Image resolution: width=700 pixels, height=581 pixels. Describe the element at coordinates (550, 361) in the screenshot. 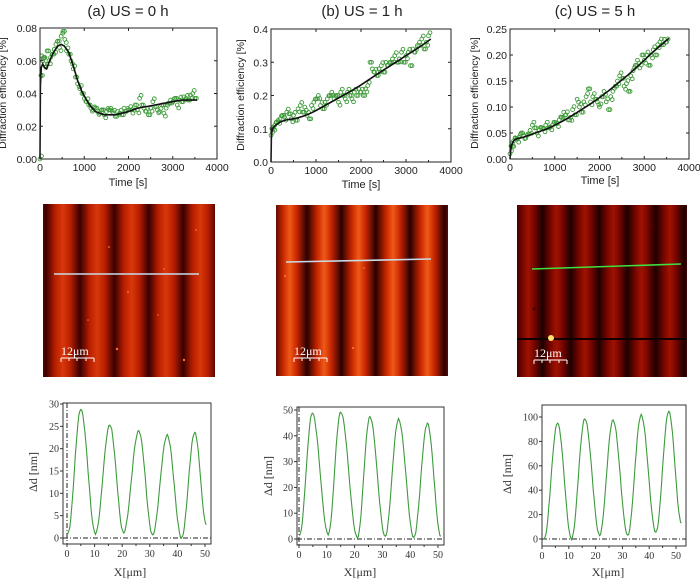

I see `scale-bar` at that location.